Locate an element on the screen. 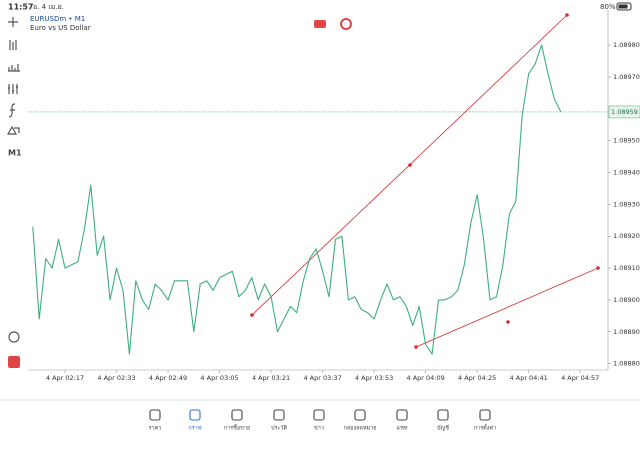 The image size is (640, 451). battery-icon is located at coordinates (624, 6).